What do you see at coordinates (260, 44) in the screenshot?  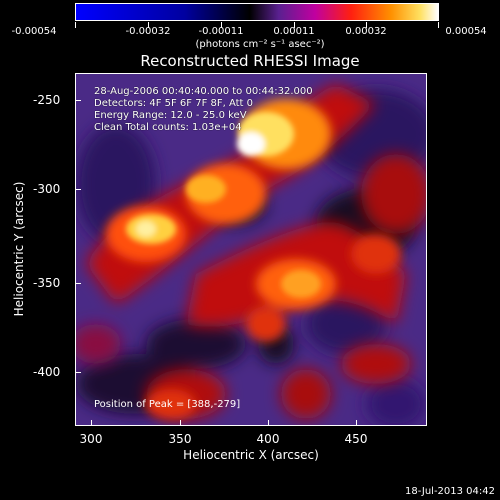 I see `colorbar-units: (photons cm⁻² s⁻¹ asec⁻²)` at bounding box center [260, 44].